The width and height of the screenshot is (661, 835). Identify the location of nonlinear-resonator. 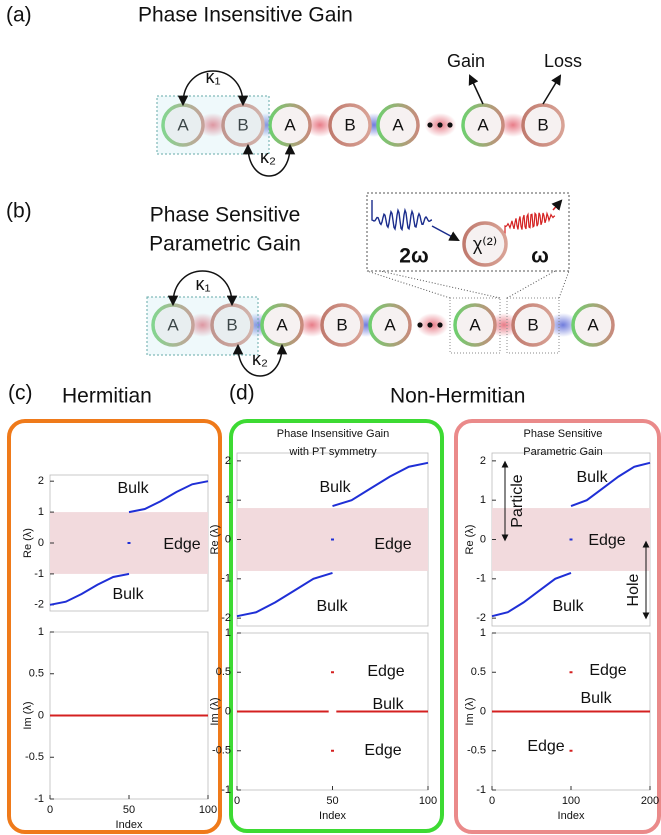
(485, 244).